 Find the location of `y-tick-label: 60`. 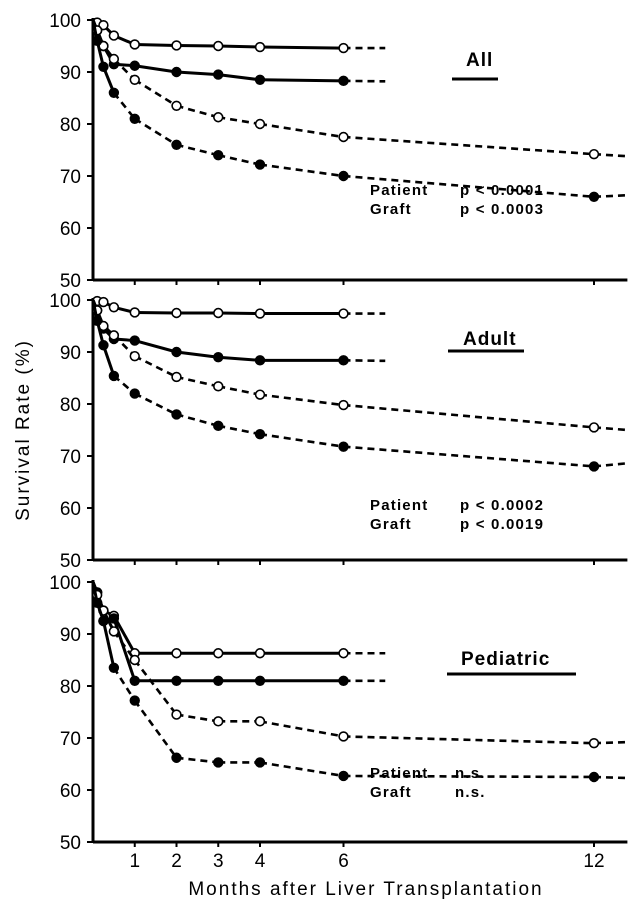

y-tick-label: 60 is located at coordinates (70, 509).